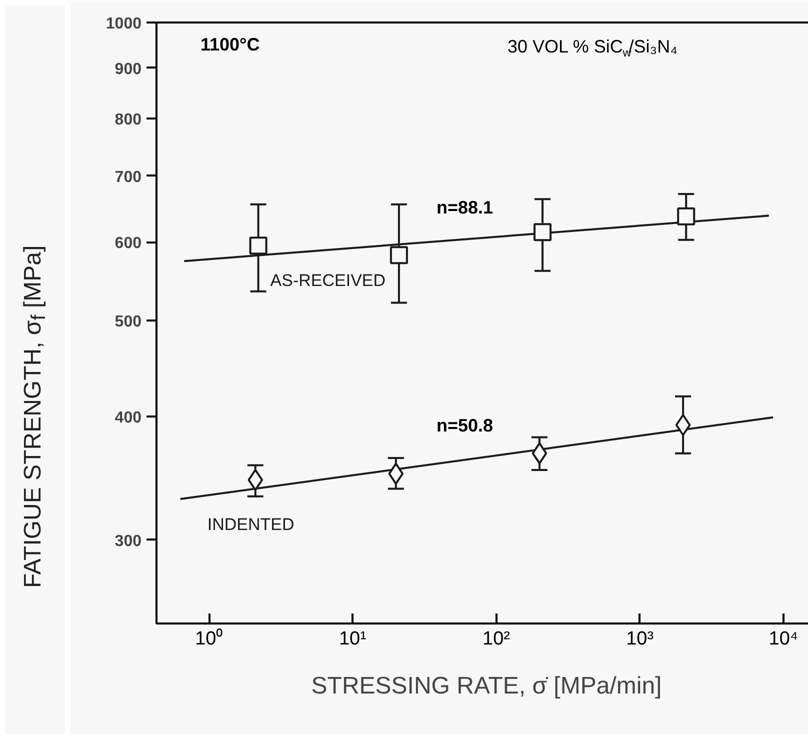  I want to click on y-tick-label: 400, so click(128, 417).